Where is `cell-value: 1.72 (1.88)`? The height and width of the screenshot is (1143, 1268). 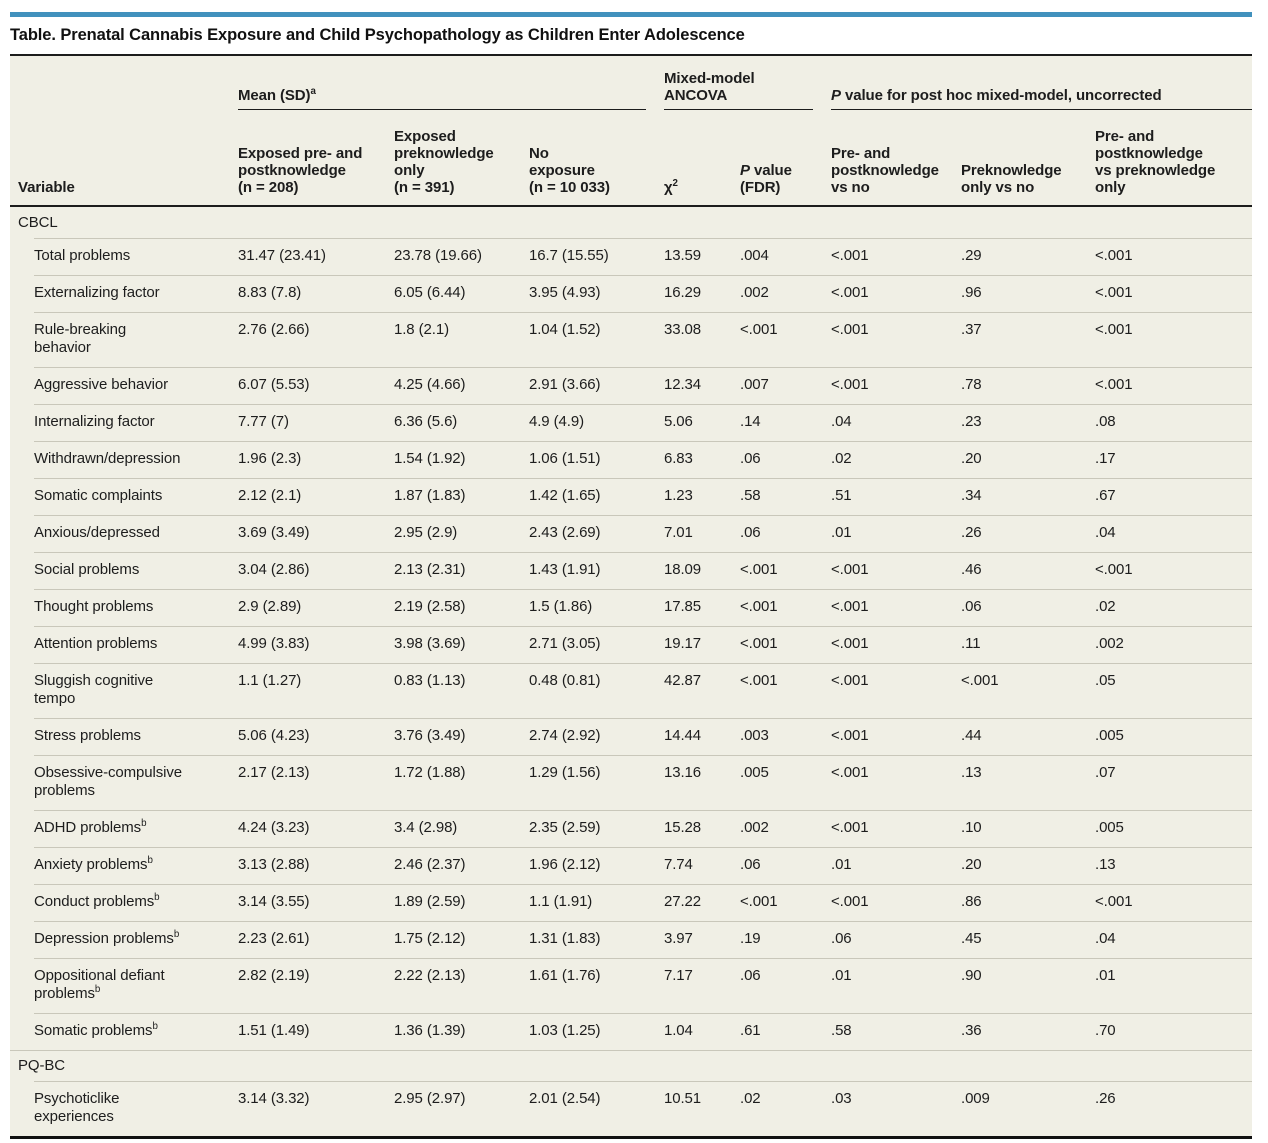 cell-value: 1.72 (1.88) is located at coordinates (430, 772).